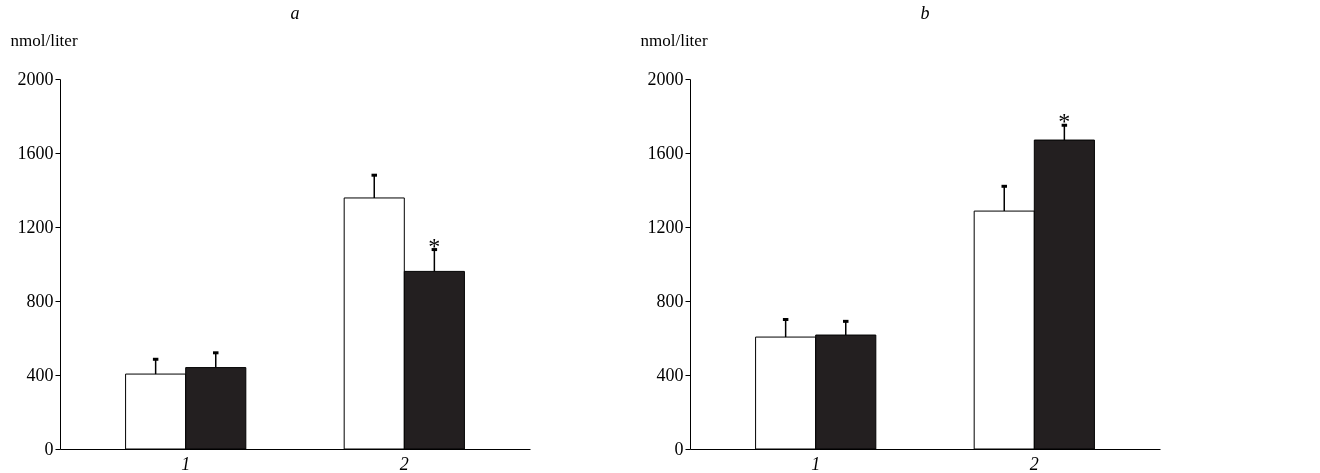  Describe the element at coordinates (925, 13) in the screenshot. I see `chart-title: b` at that location.